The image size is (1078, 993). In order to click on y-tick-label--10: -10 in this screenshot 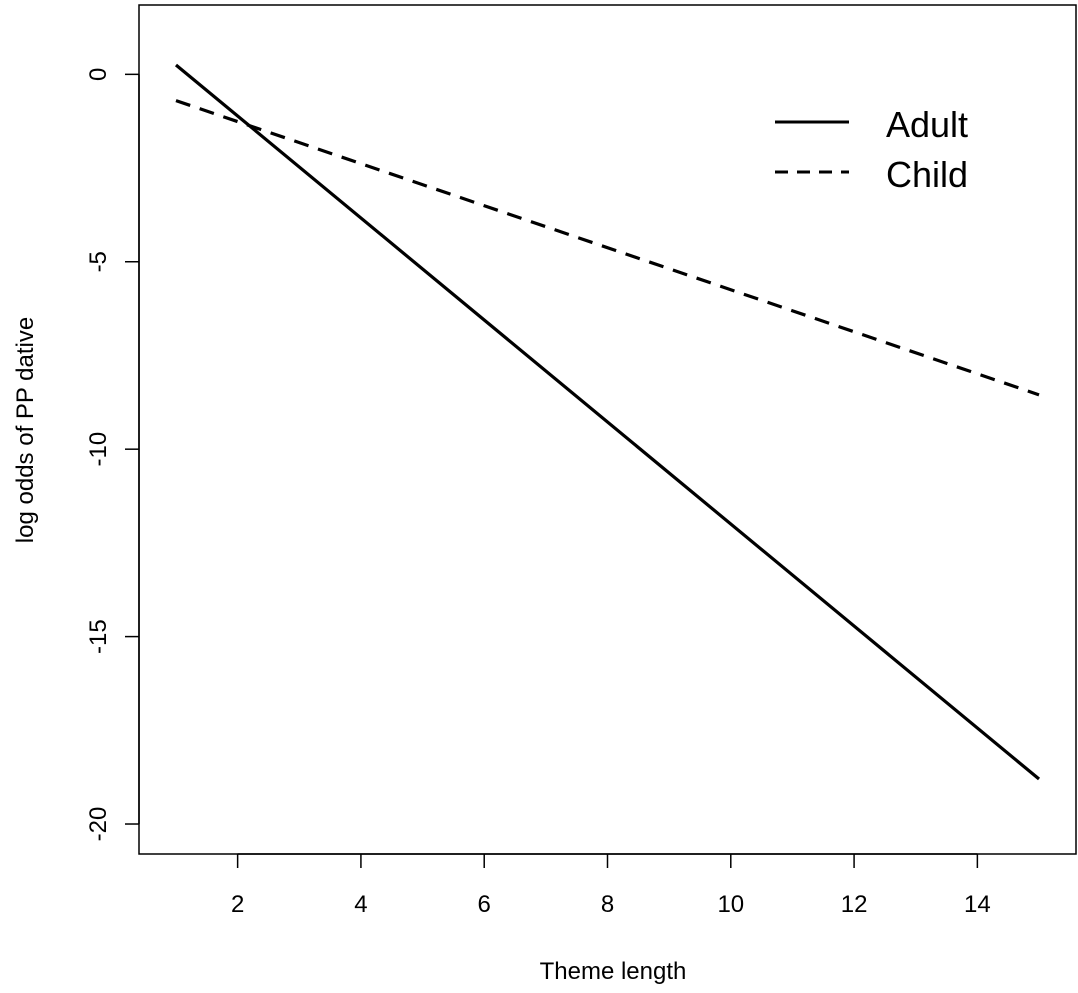, I will do `click(98, 449)`.